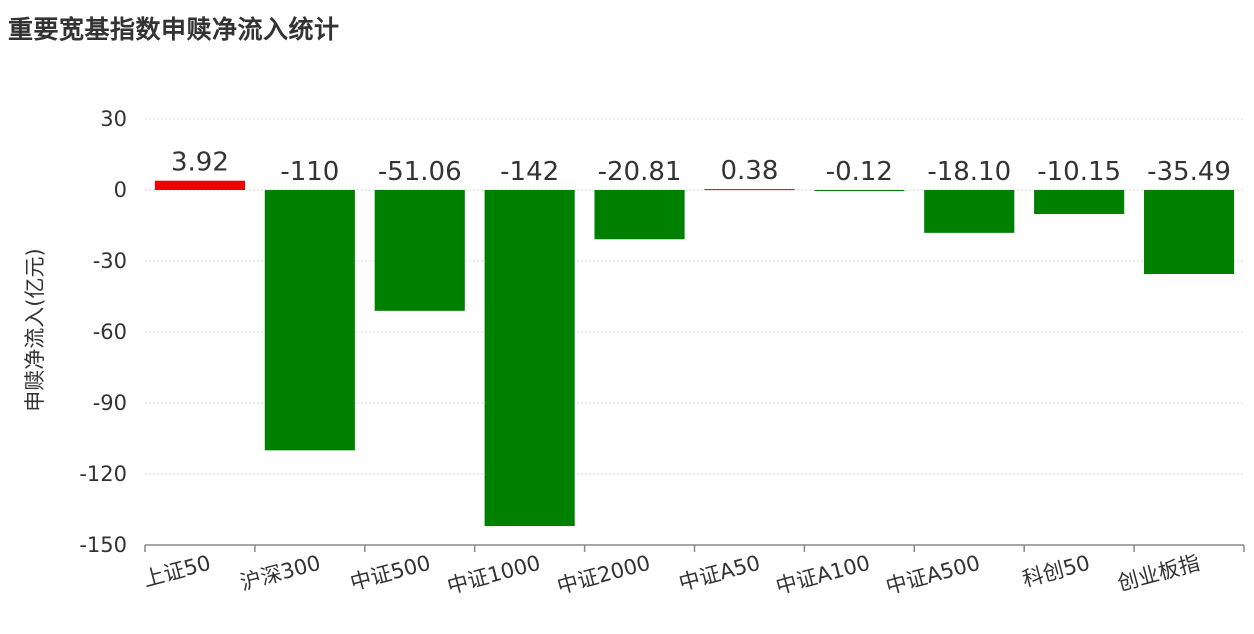 Image resolution: width=1254 pixels, height=634 pixels. What do you see at coordinates (281, 573) in the screenshot?
I see `x-tick-label: 沪深300` at bounding box center [281, 573].